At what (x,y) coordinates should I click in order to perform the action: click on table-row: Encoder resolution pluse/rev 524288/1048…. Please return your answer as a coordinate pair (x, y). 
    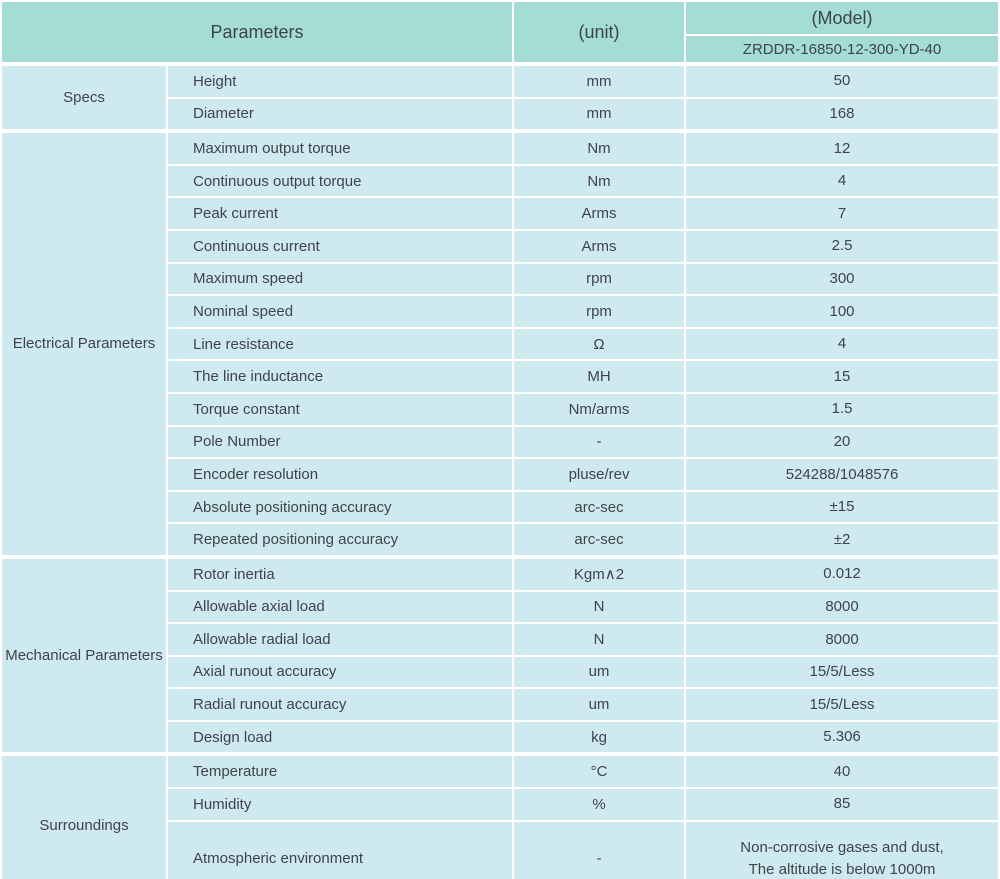
    Looking at the image, I should click on (500, 474).